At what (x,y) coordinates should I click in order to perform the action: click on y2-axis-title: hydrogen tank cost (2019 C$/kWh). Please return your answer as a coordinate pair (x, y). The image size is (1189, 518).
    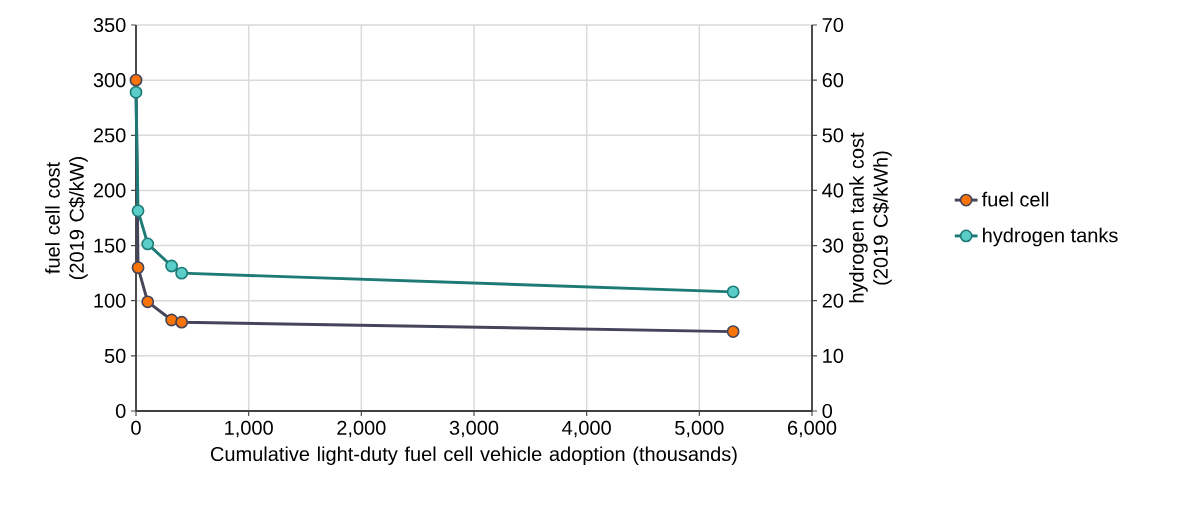
    Looking at the image, I should click on (870, 217).